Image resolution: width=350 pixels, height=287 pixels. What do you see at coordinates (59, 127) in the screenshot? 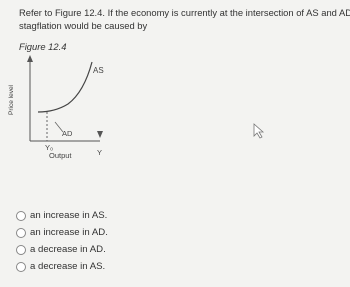
I see `ad-line` at bounding box center [59, 127].